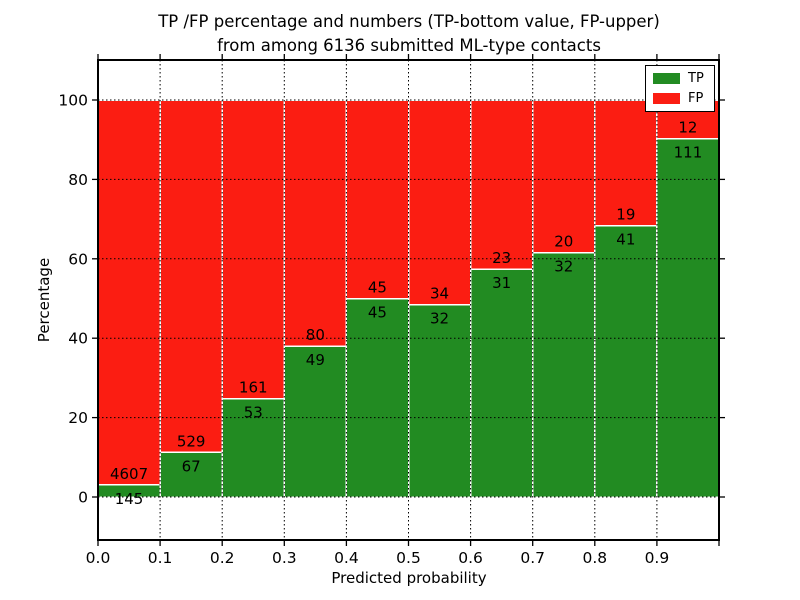 The image size is (800, 600). What do you see at coordinates (160, 558) in the screenshot?
I see `tick-label-x-1: 0.1` at bounding box center [160, 558].